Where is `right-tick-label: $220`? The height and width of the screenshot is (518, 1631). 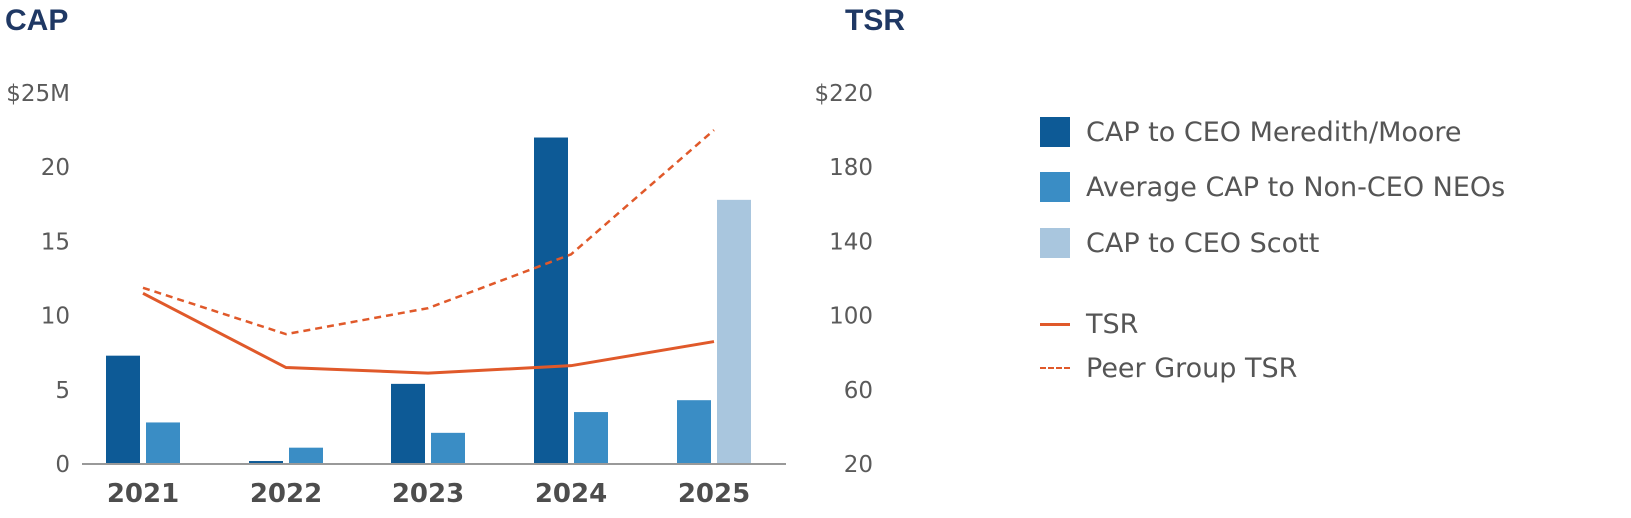
right-tick-label: $220 is located at coordinates (843, 94).